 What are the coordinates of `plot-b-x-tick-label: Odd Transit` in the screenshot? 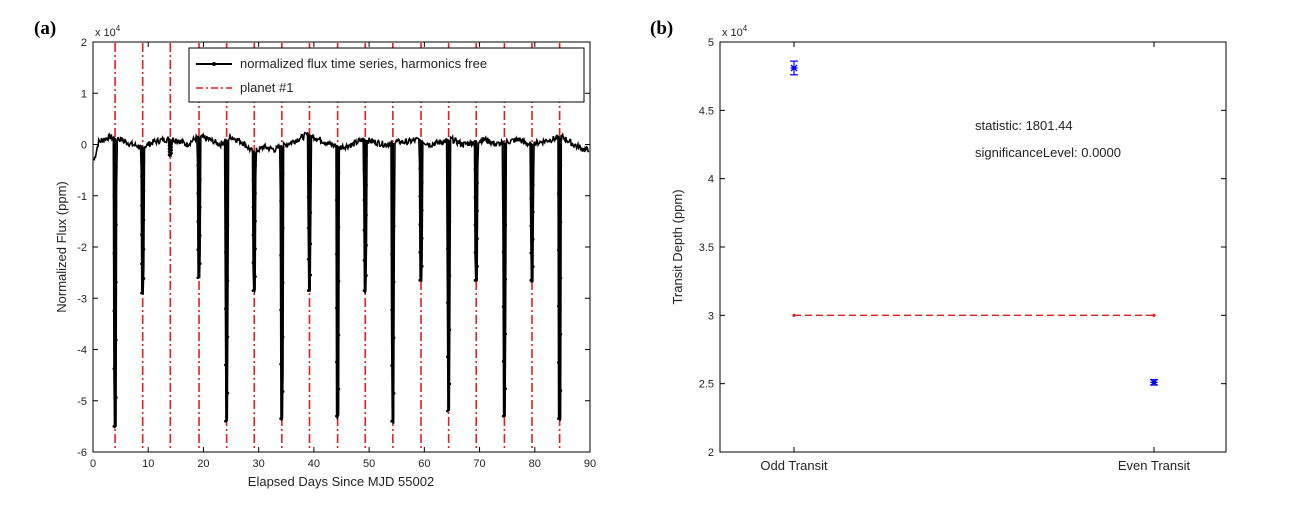 It's located at (794, 465).